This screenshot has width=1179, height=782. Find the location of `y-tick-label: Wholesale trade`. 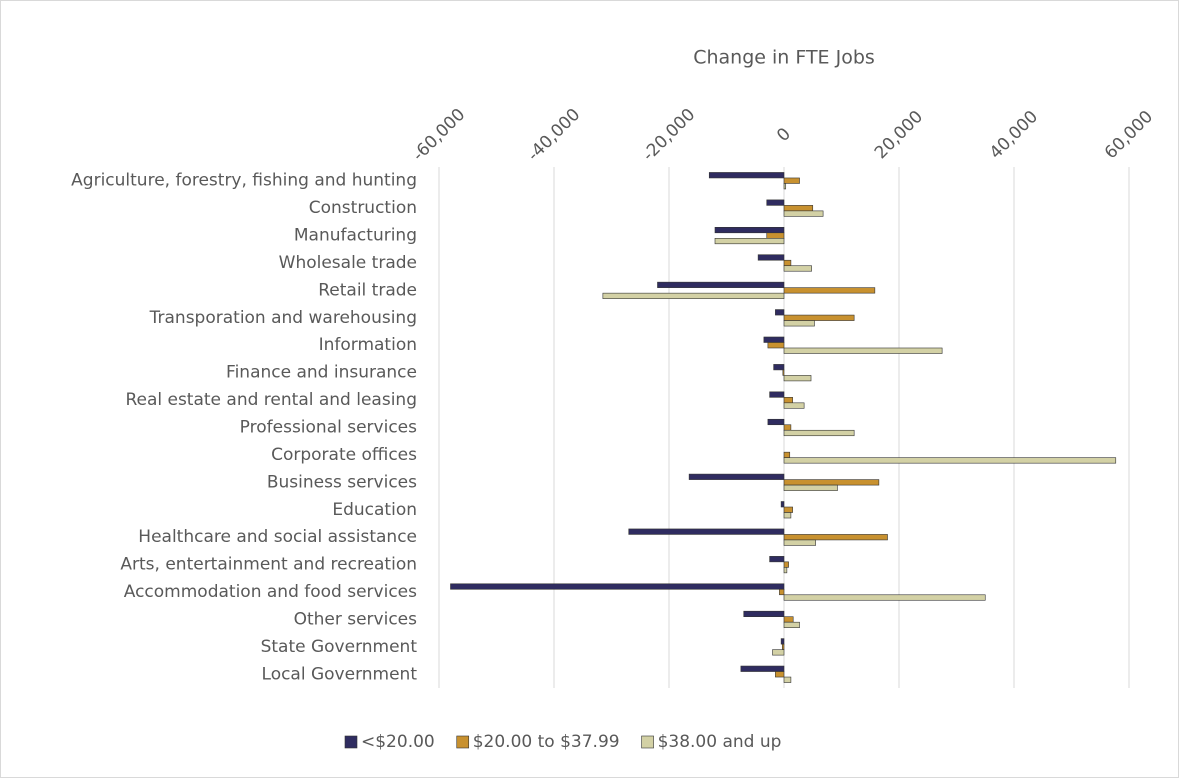

y-tick-label: Wholesale trade is located at coordinates (348, 263).